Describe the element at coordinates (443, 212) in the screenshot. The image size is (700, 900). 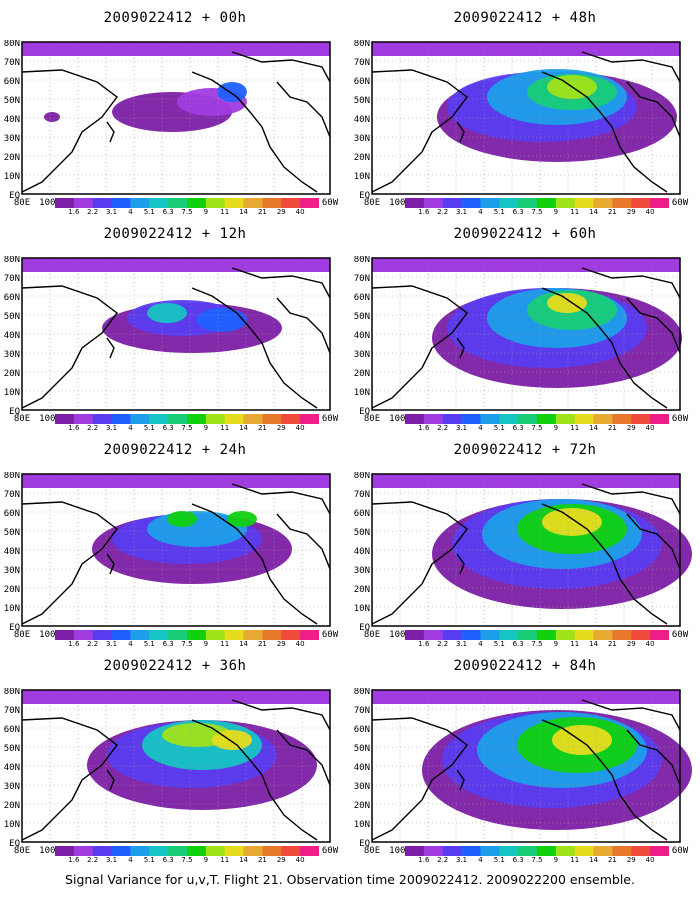
I see `colorbar-tick-label: 2.2` at that location.